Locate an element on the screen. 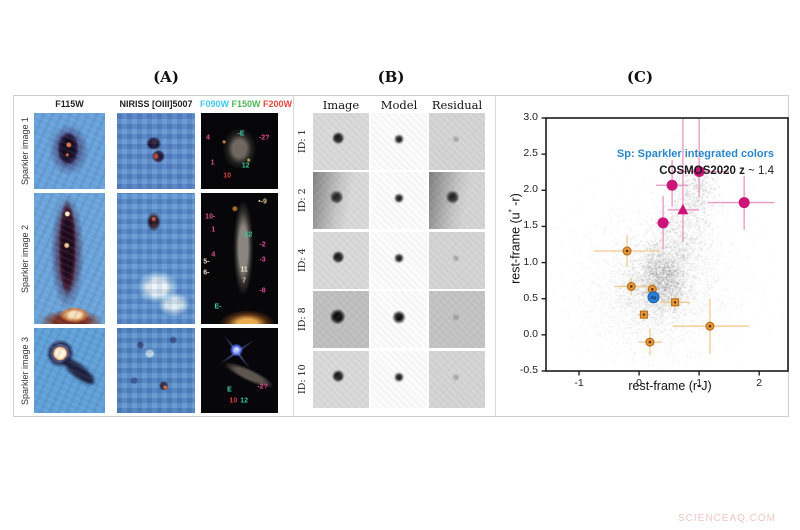  rgb-annotation: -12 is located at coordinates (247, 235).